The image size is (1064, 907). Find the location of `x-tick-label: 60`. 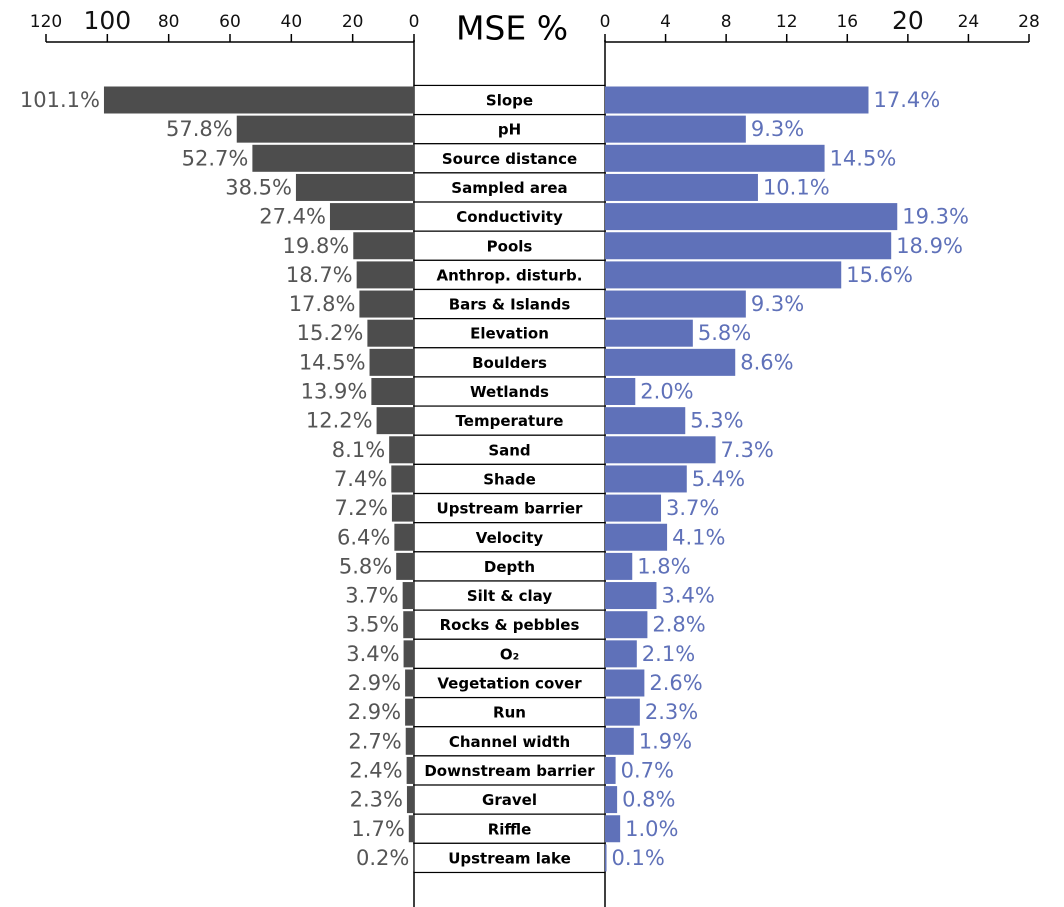

x-tick-label: 60 is located at coordinates (230, 22).